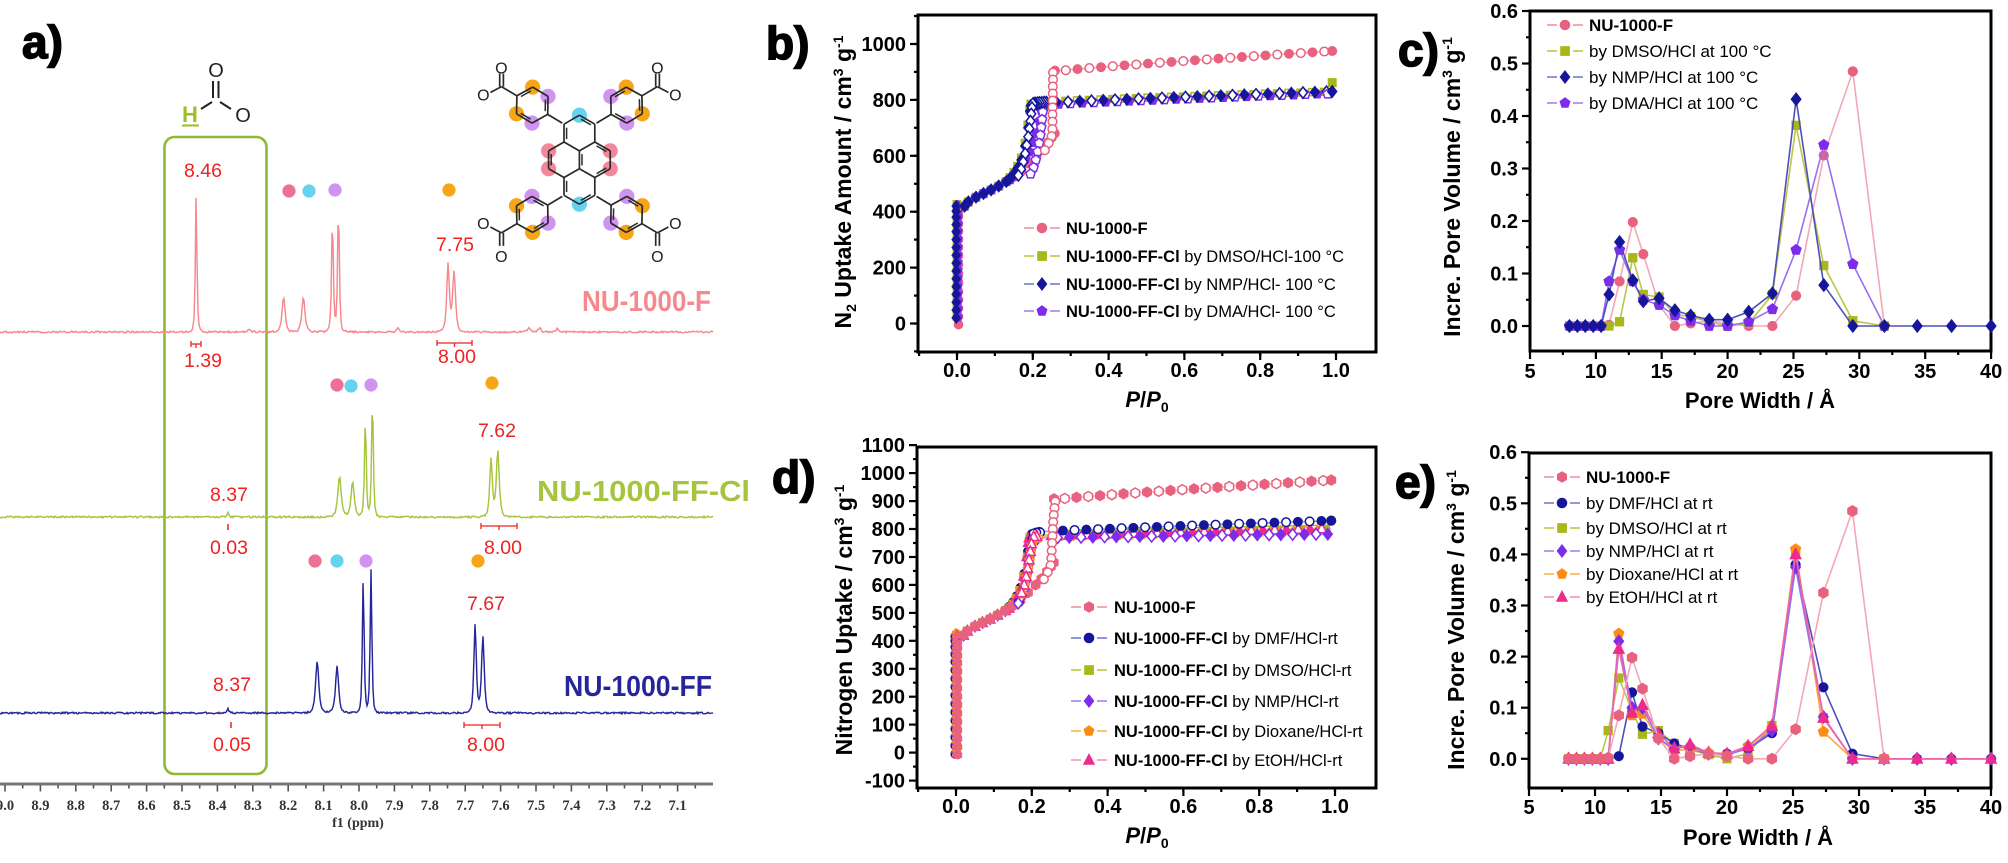 The width and height of the screenshot is (2008, 863). Describe the element at coordinates (1205, 257) in the screenshot. I see `svg-text:NU-1000-FF-Cl by DMSO/HCl-100: NU-1000-FF-Cl by DMSO/HCl-100 °C` at that location.